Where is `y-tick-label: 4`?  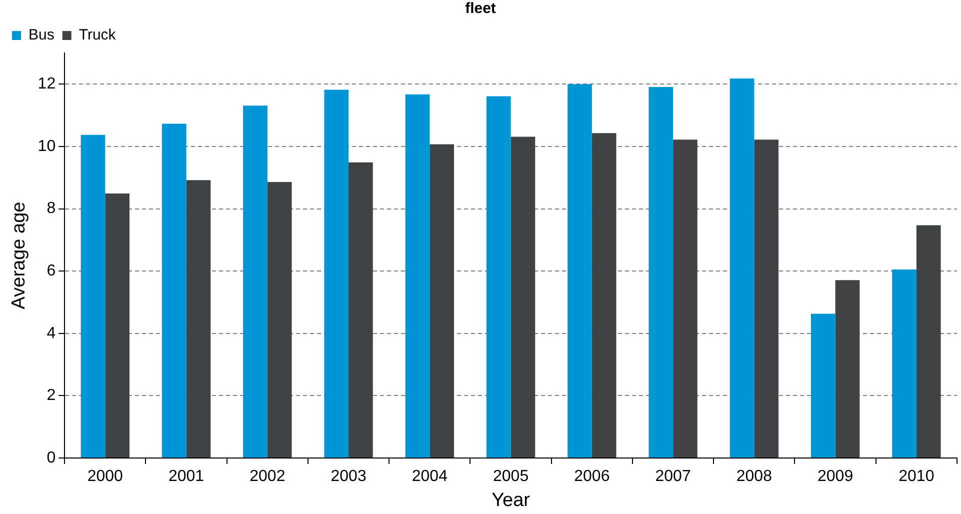 y-tick-label: 4 is located at coordinates (51, 333).